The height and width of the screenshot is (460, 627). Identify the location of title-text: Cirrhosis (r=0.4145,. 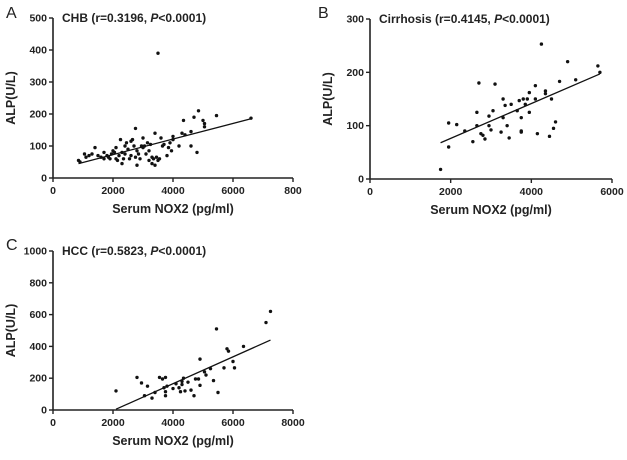
(436, 19).